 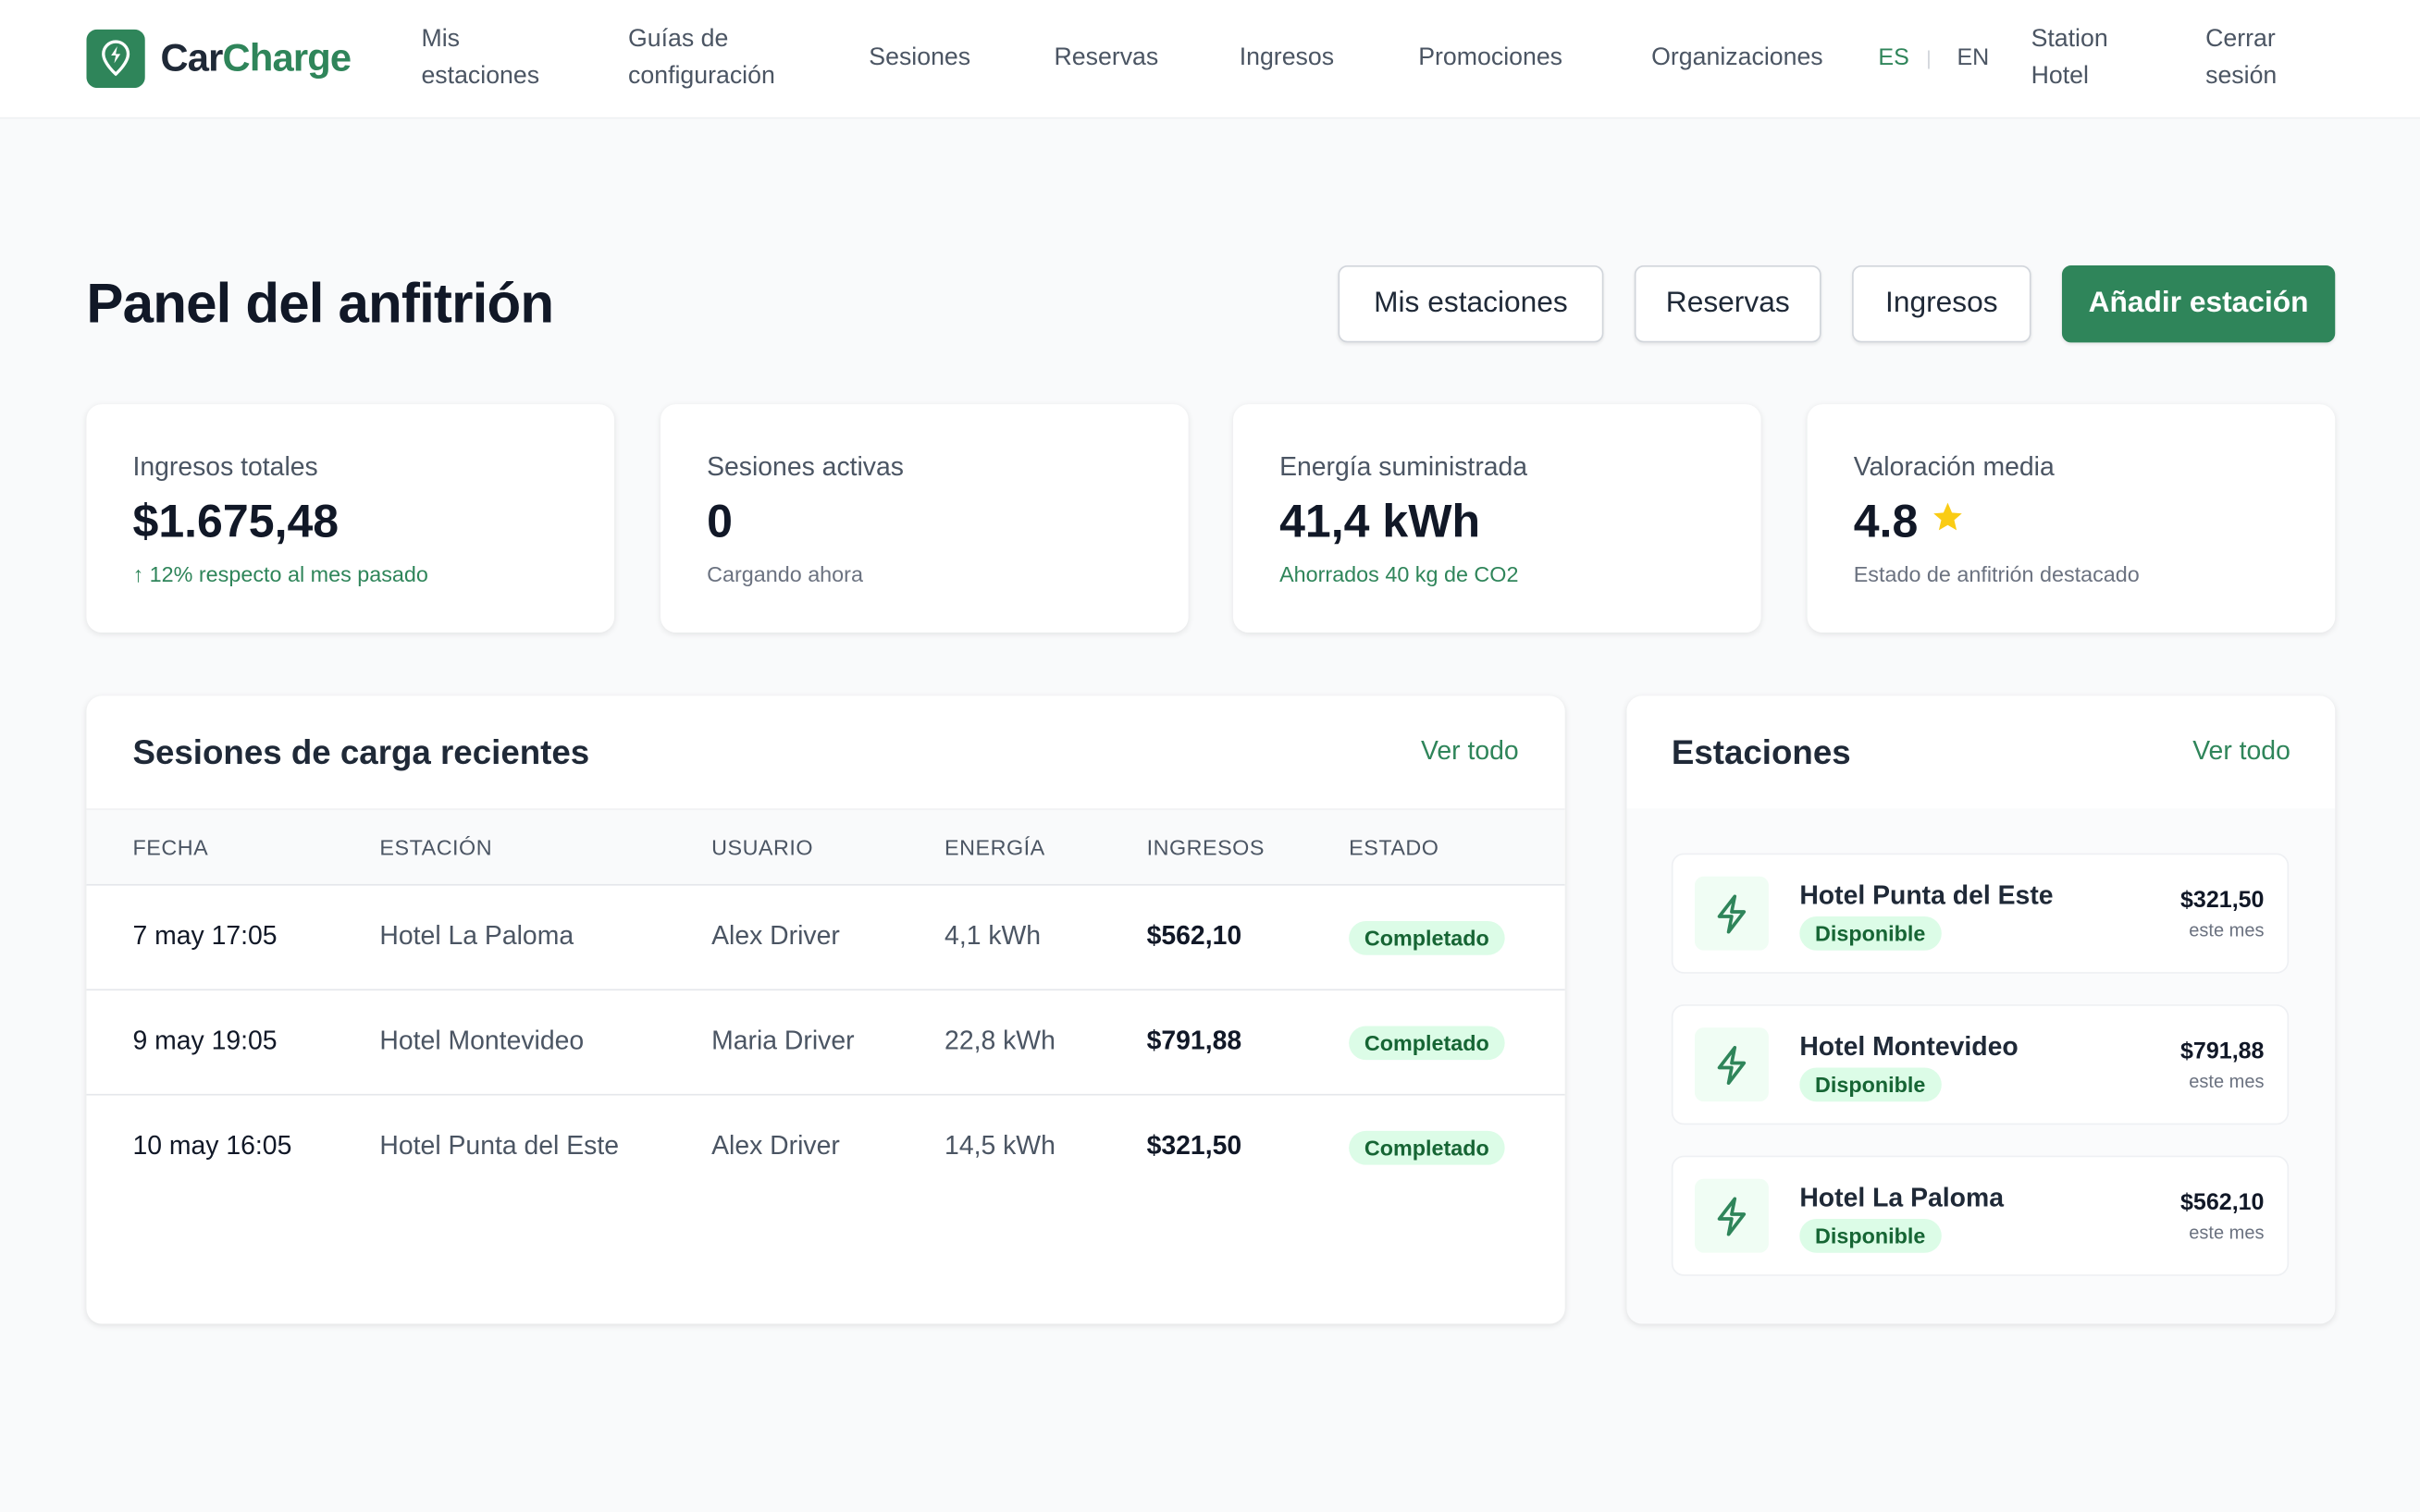 What do you see at coordinates (1205, 847) in the screenshot?
I see `column-header: INGRESOS` at bounding box center [1205, 847].